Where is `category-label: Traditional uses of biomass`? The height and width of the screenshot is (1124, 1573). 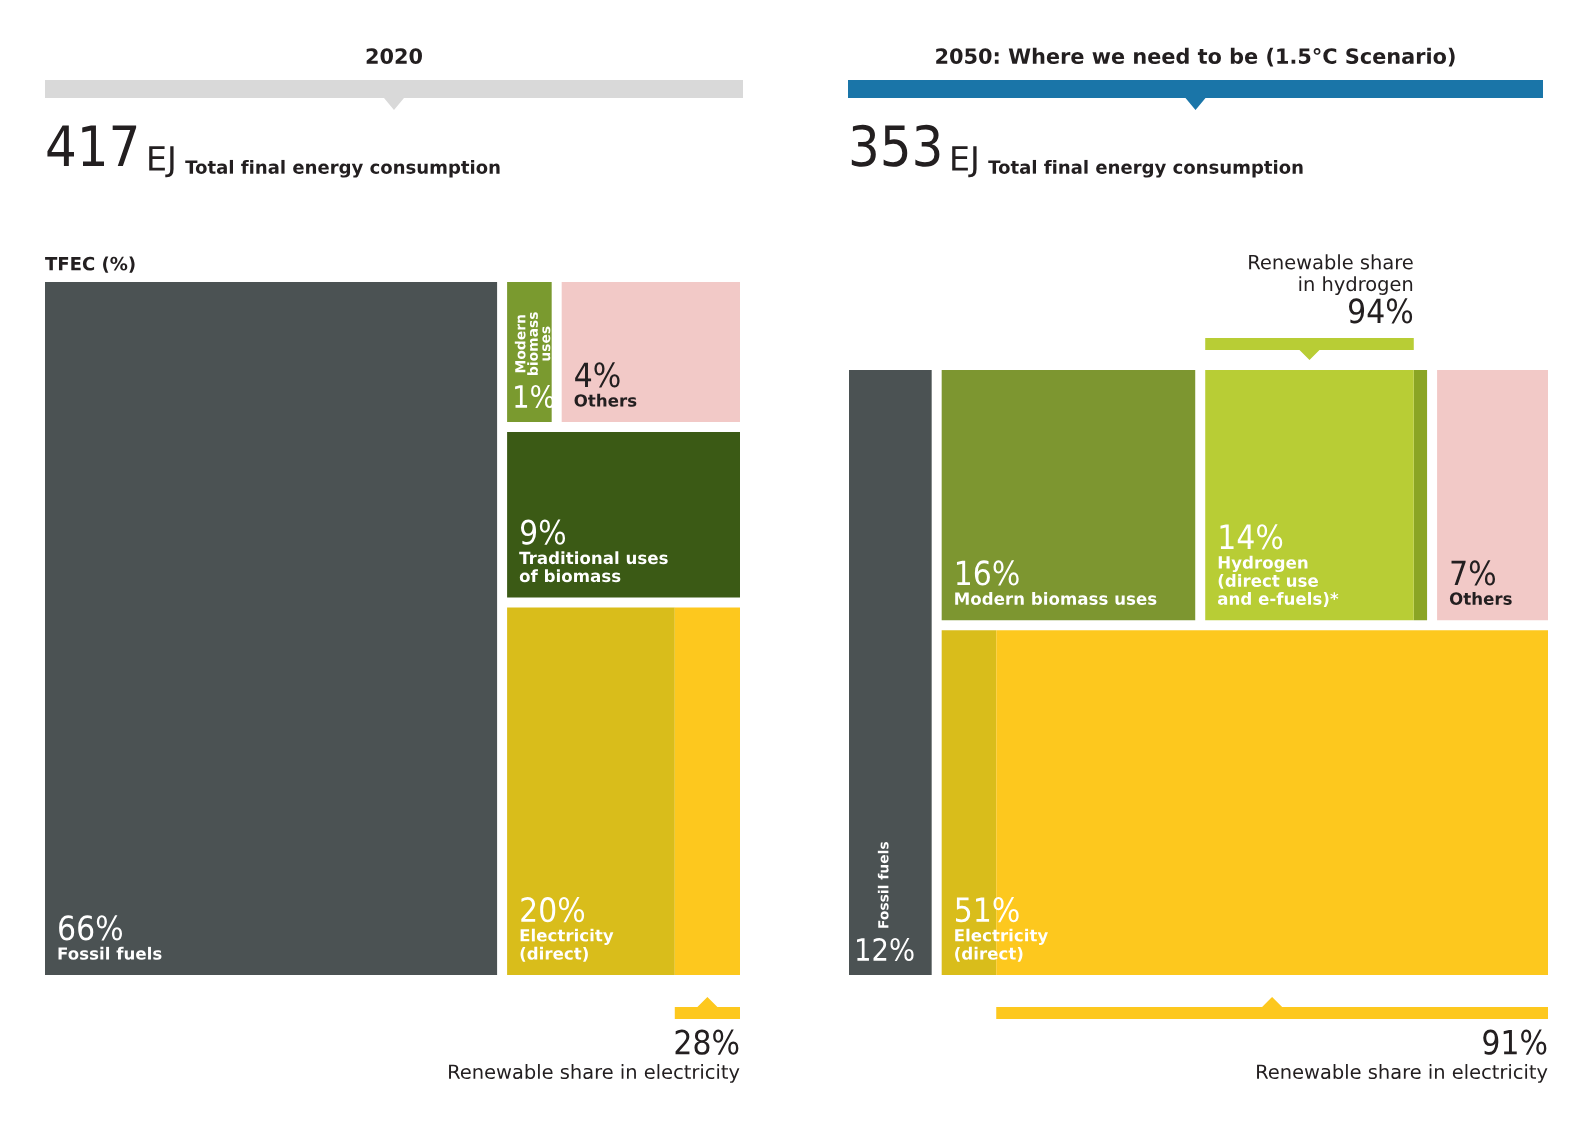
category-label: Traditional uses of biomass is located at coordinates (593, 567).